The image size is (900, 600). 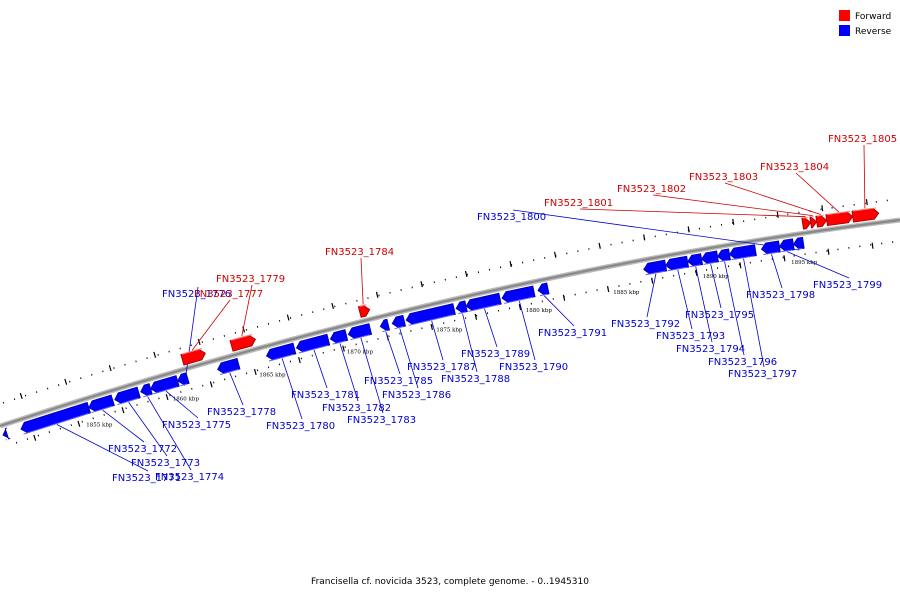 What do you see at coordinates (475, 379) in the screenshot?
I see `gene-label-FN3523_1788: FN3523_1788` at bounding box center [475, 379].